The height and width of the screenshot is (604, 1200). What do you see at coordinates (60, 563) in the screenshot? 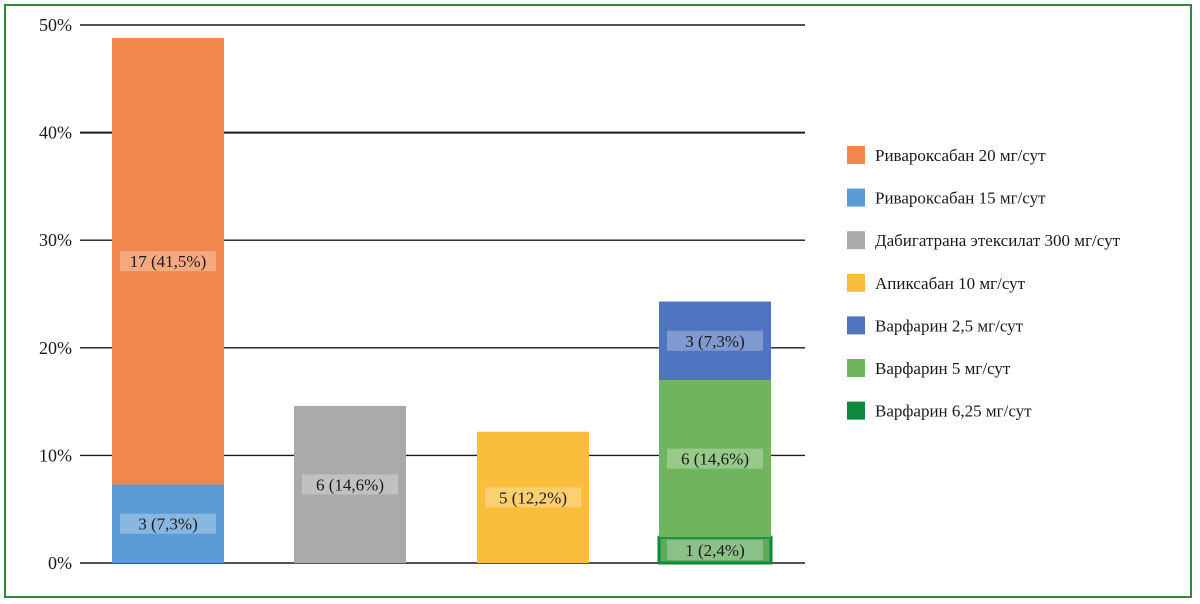
I see `y-tick-label: 0%` at bounding box center [60, 563].